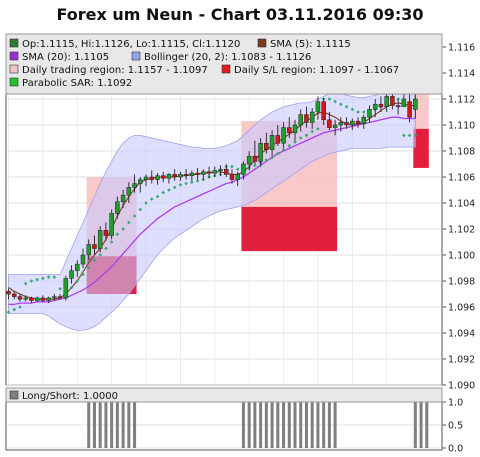 Image resolution: width=480 pixels, height=457 pixels. Describe the element at coordinates (461, 386) in the screenshot. I see `y-tick-label: 1.090` at that location.